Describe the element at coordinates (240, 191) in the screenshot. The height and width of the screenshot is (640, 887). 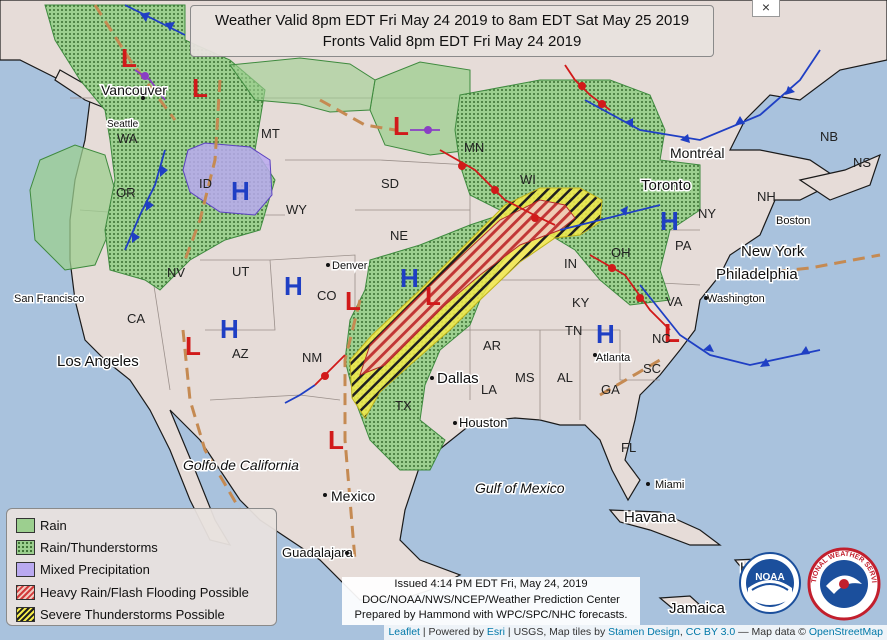
I see `high-center-idaho: H` at that location.